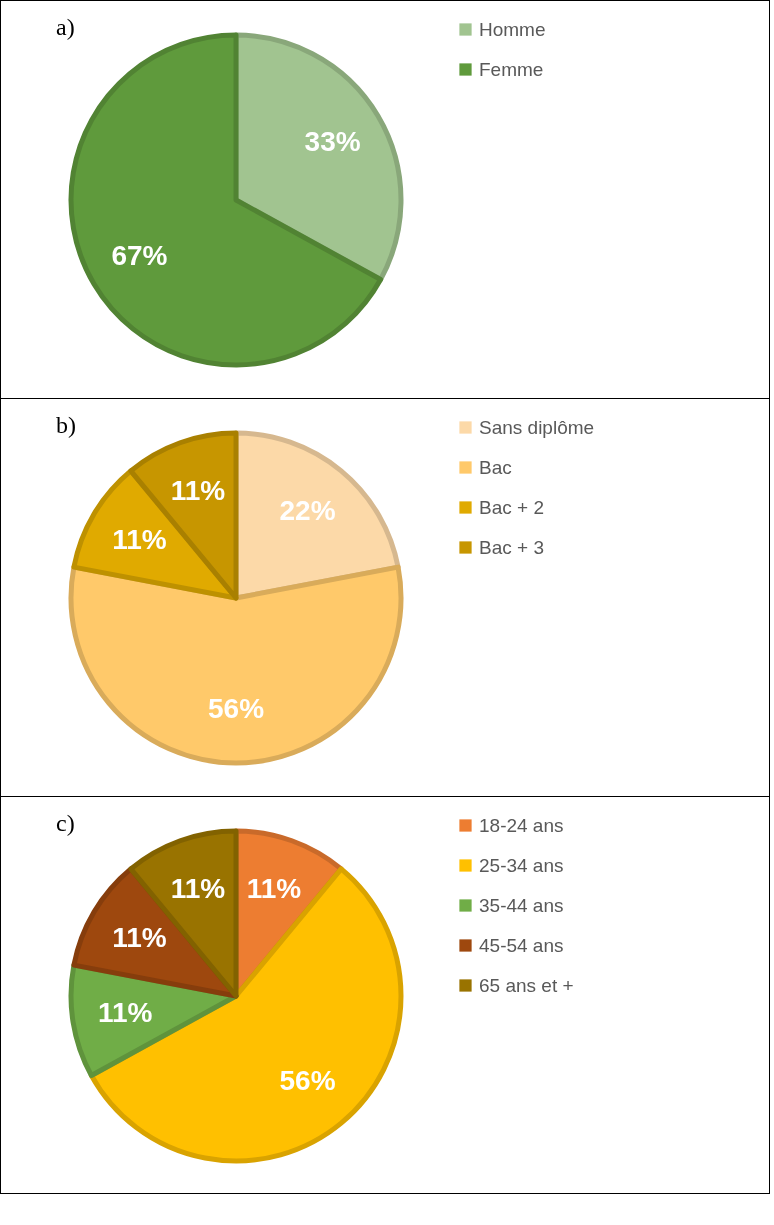  What do you see at coordinates (511, 547) in the screenshot?
I see `legend-label: Bac + 3` at bounding box center [511, 547].